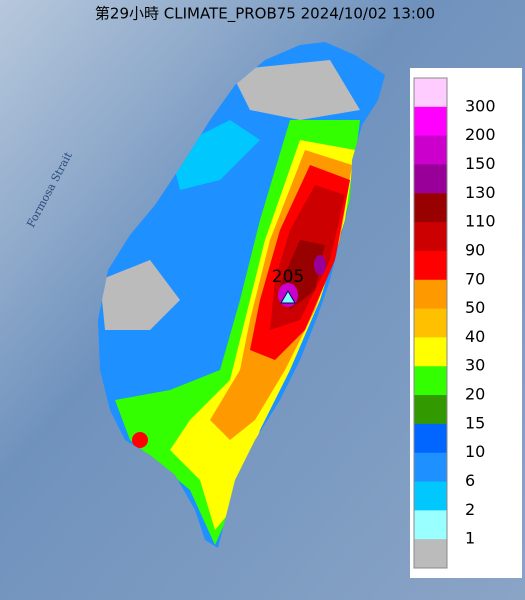 Image resolution: width=525 pixels, height=600 pixels. I want to click on legend-frame, so click(430, 323).